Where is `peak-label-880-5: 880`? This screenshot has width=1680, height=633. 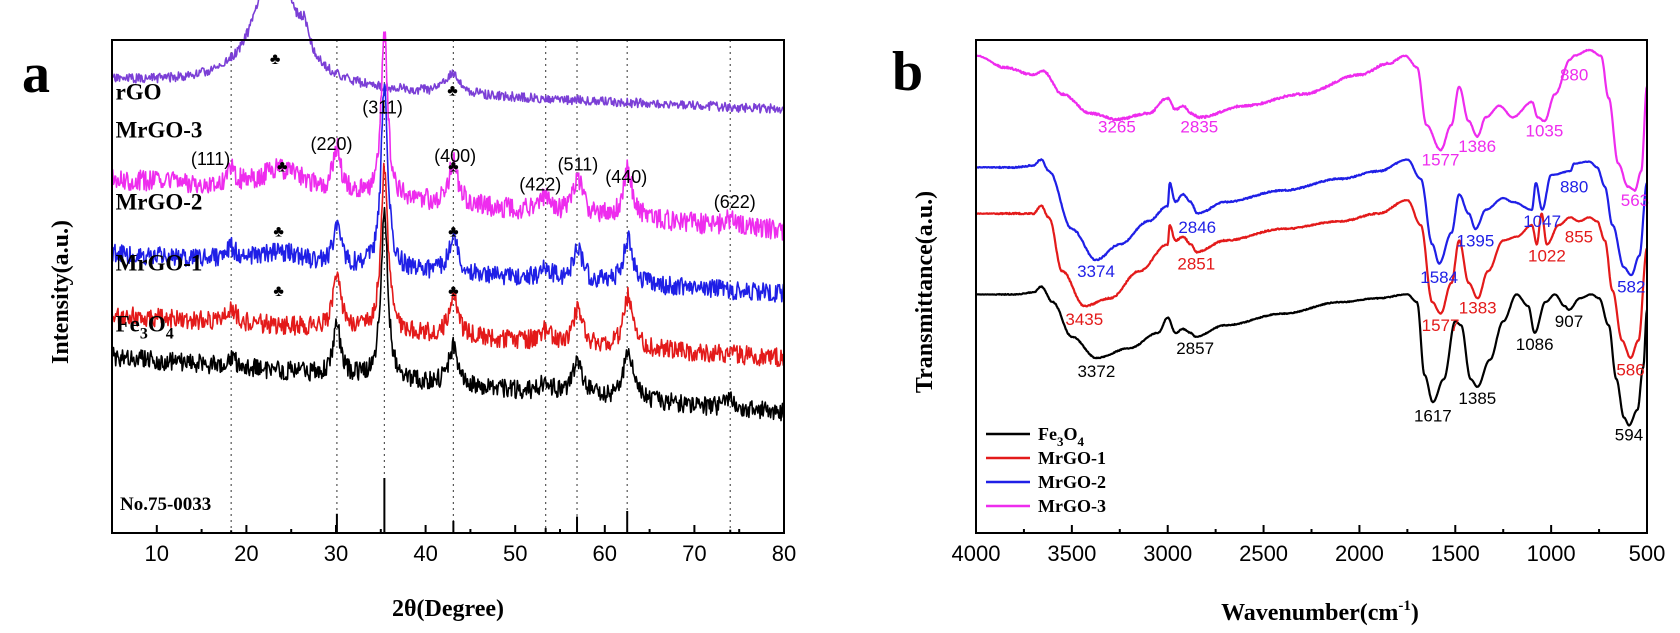
peak-label-880-5: 880 is located at coordinates (1574, 75).